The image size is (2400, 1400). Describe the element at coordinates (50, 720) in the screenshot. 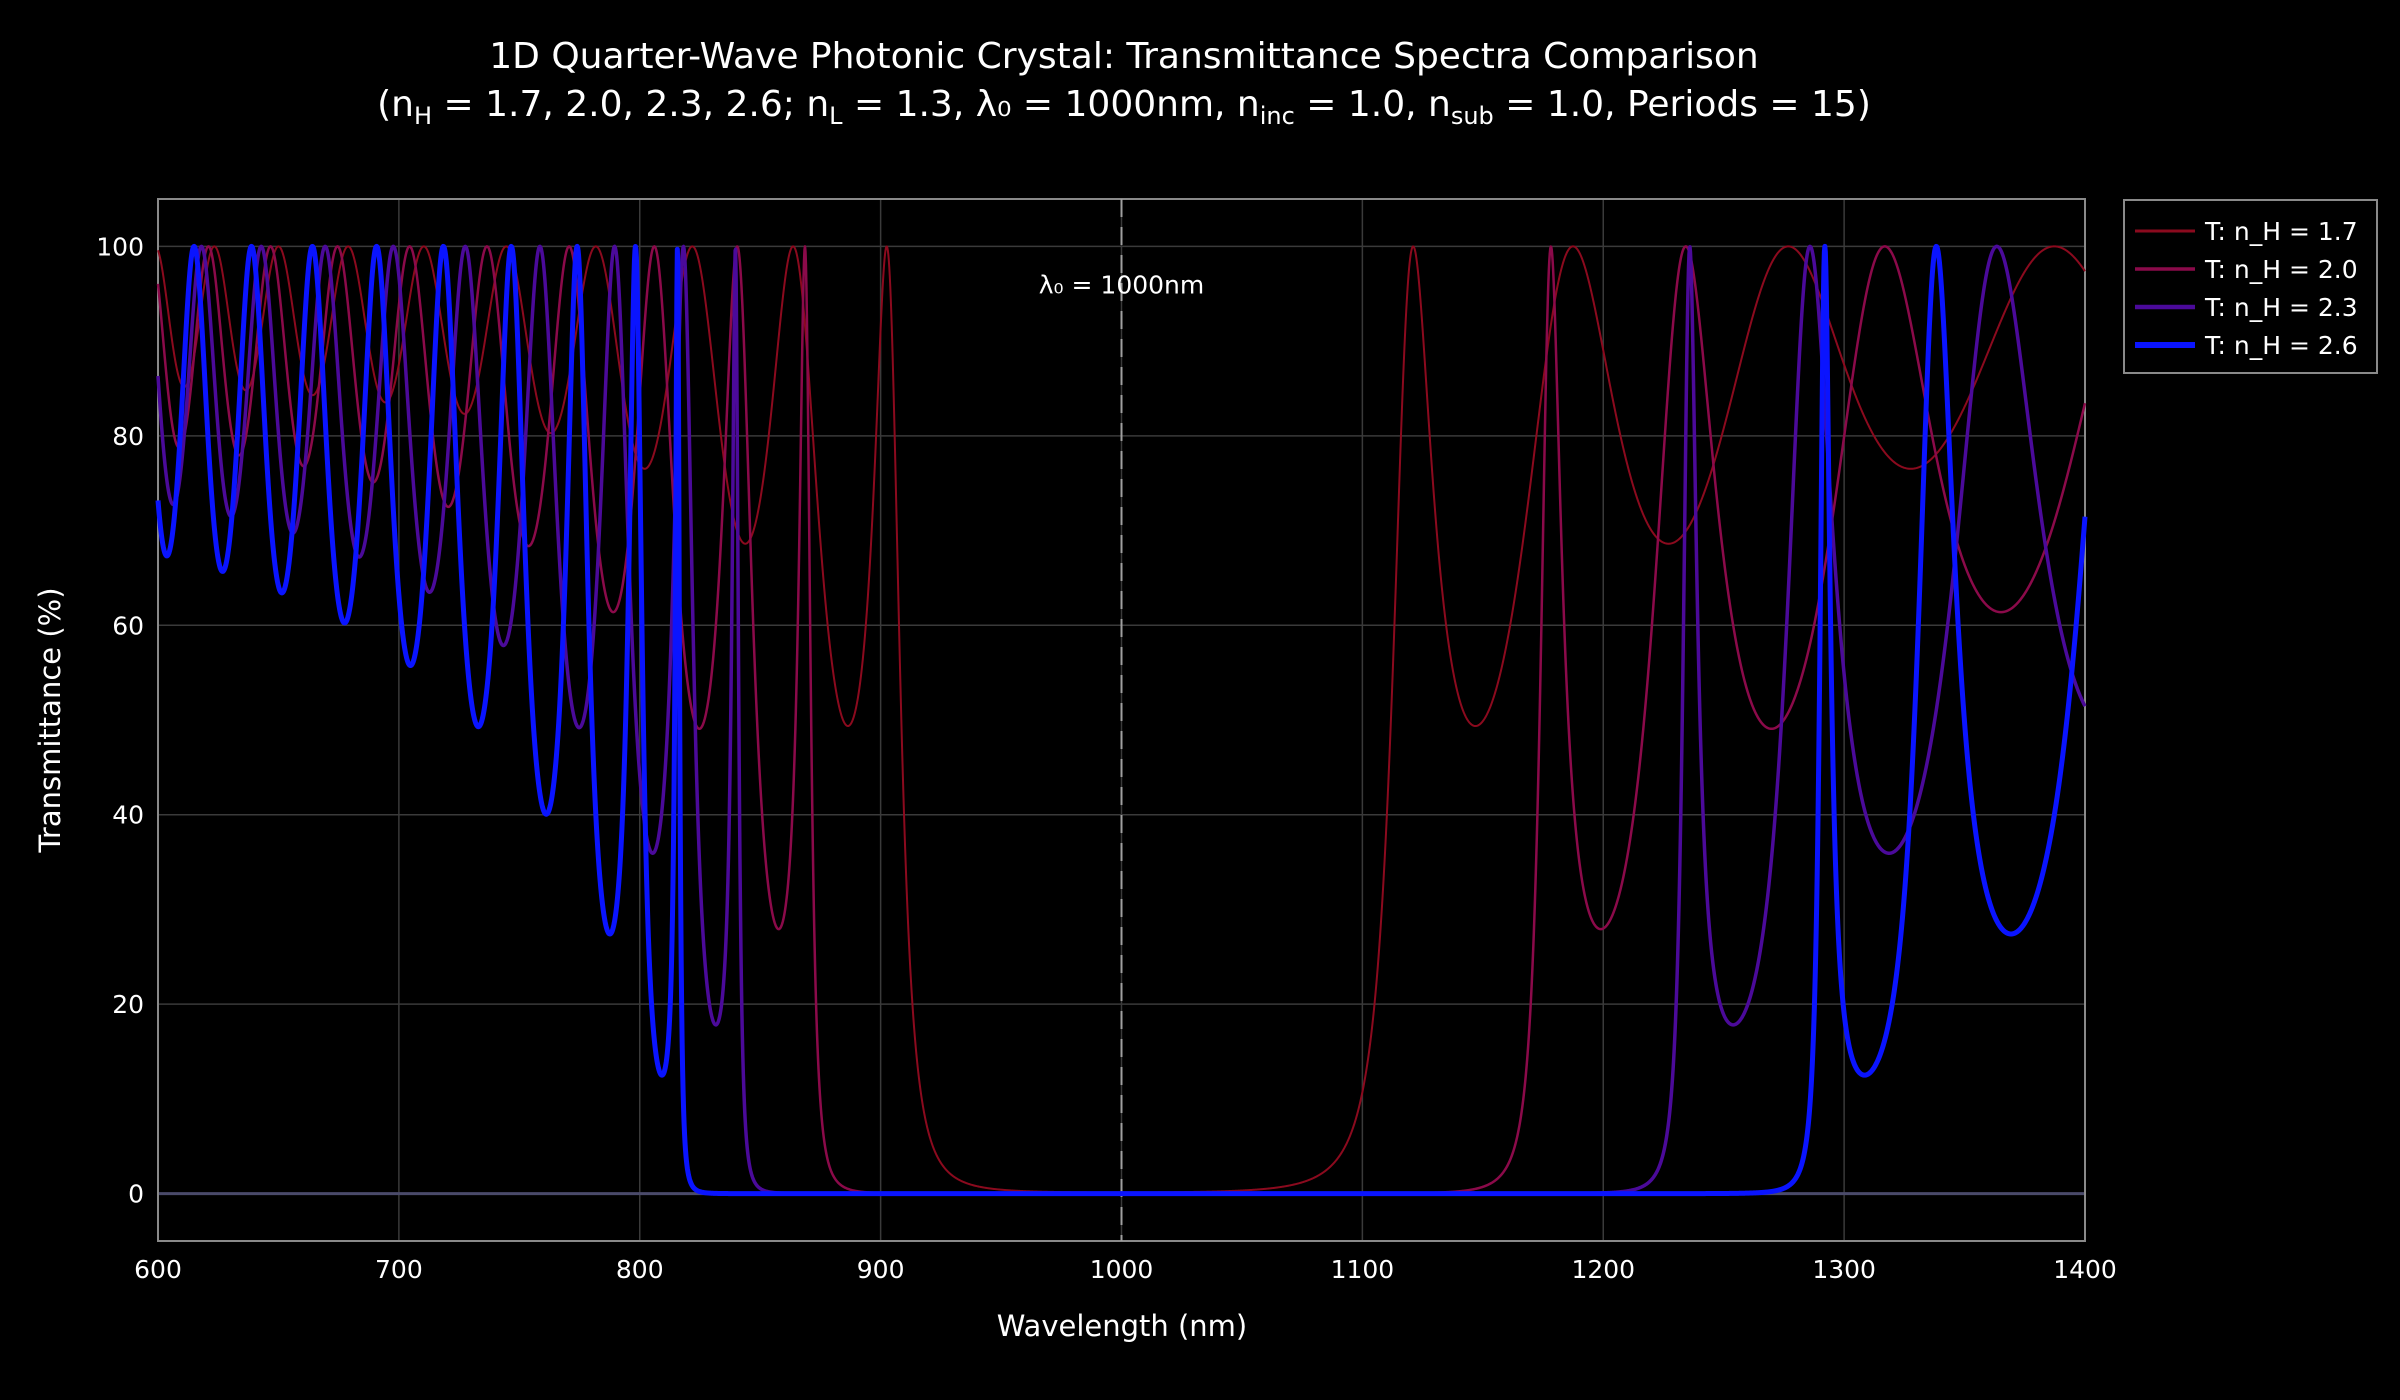

I see `y-axis-title: Transmittance (%)` at that location.